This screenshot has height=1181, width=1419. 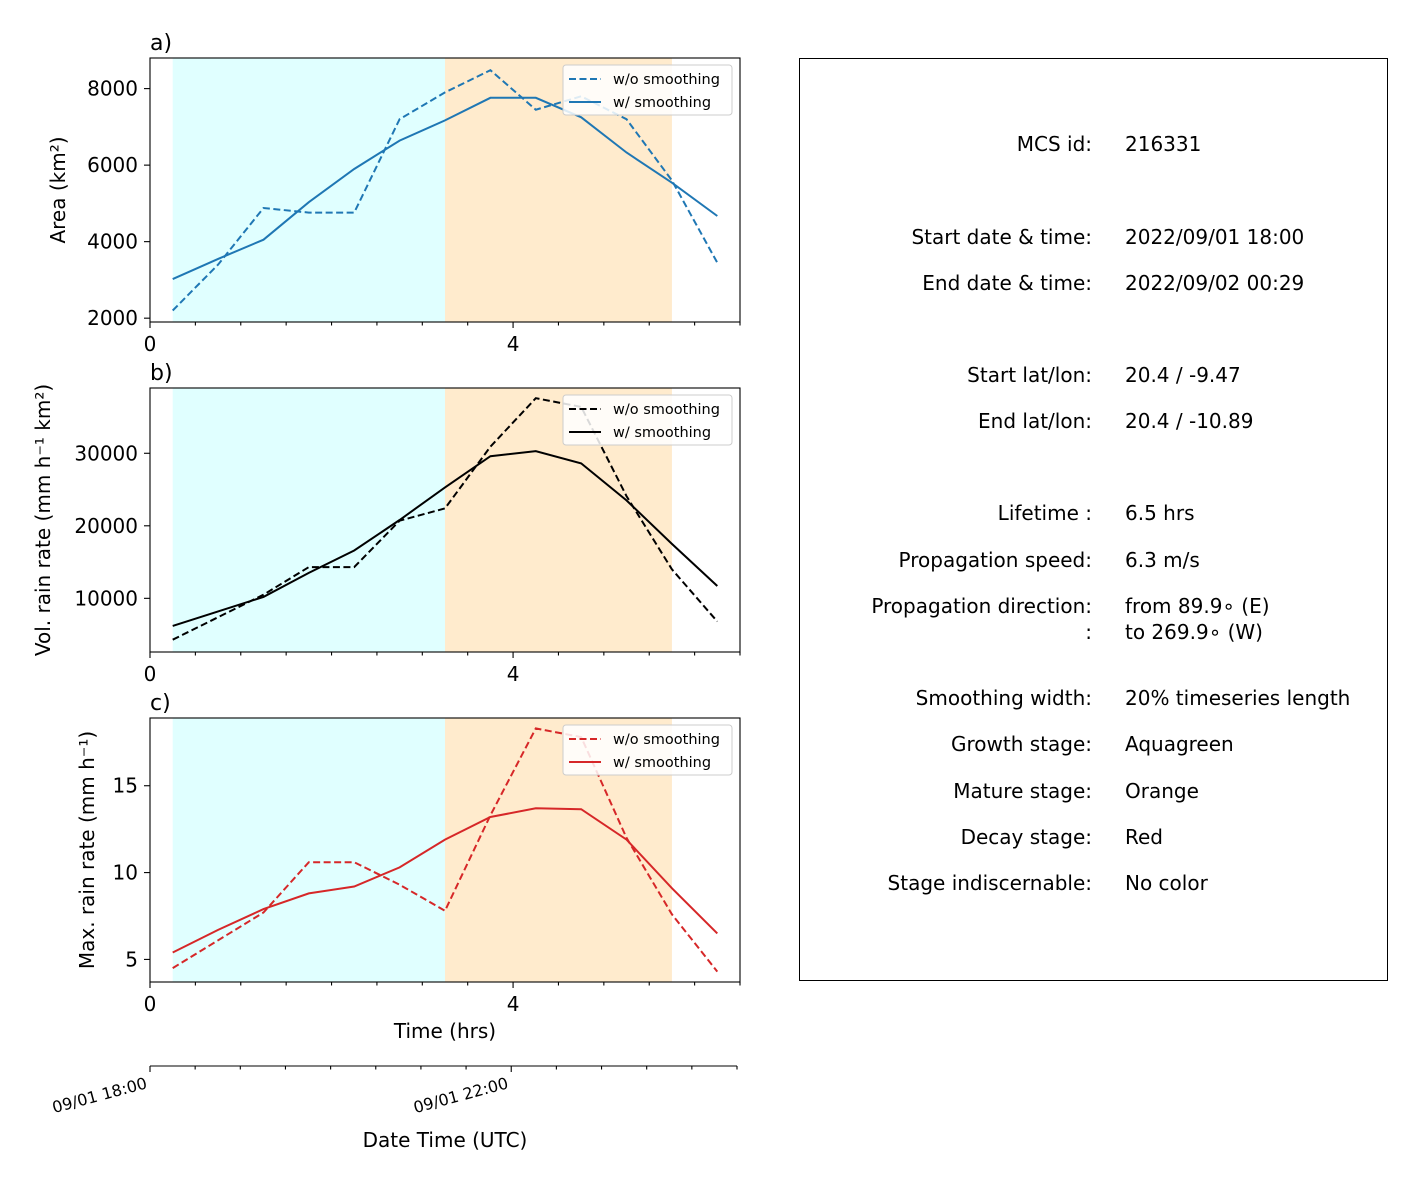 I want to click on info-row: Growth stage: Aquagreen, so click(x=1093, y=744).